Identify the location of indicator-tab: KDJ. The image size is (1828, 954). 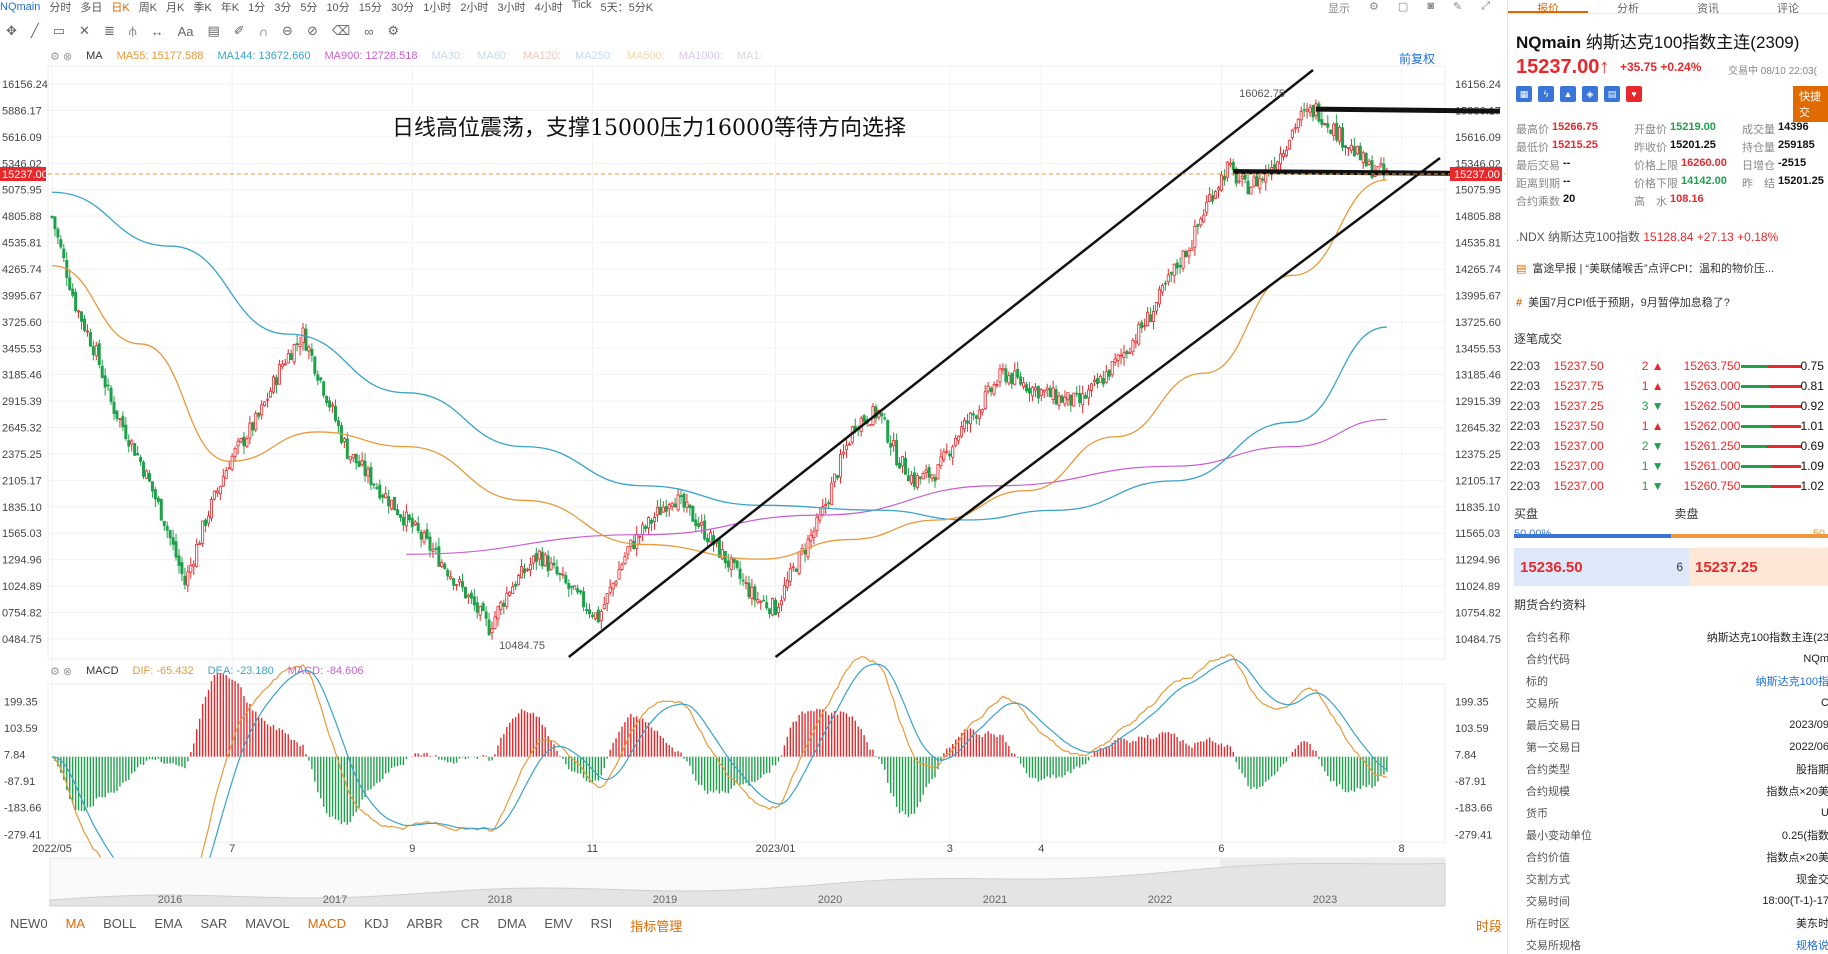
(376, 923).